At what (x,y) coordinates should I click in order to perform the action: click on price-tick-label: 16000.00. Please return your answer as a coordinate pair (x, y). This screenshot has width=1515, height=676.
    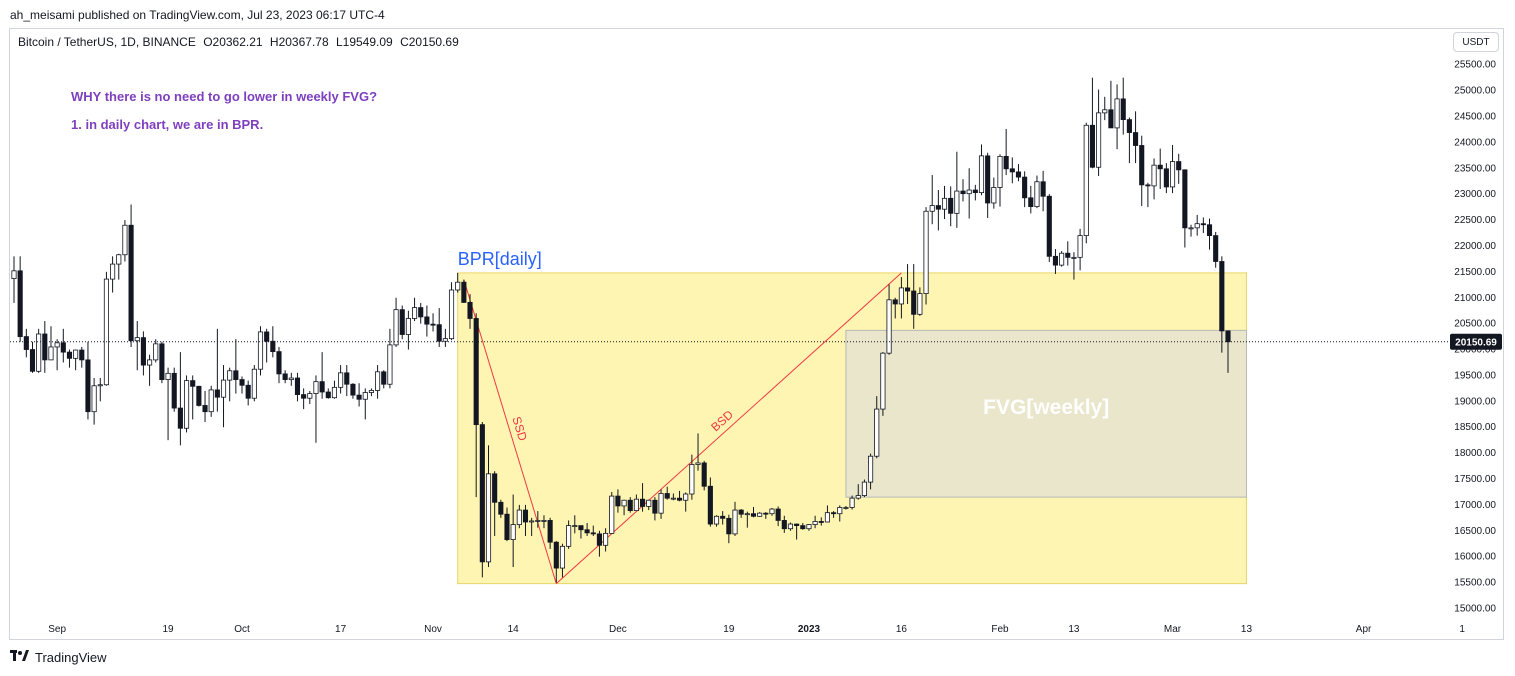
    Looking at the image, I should click on (1475, 557).